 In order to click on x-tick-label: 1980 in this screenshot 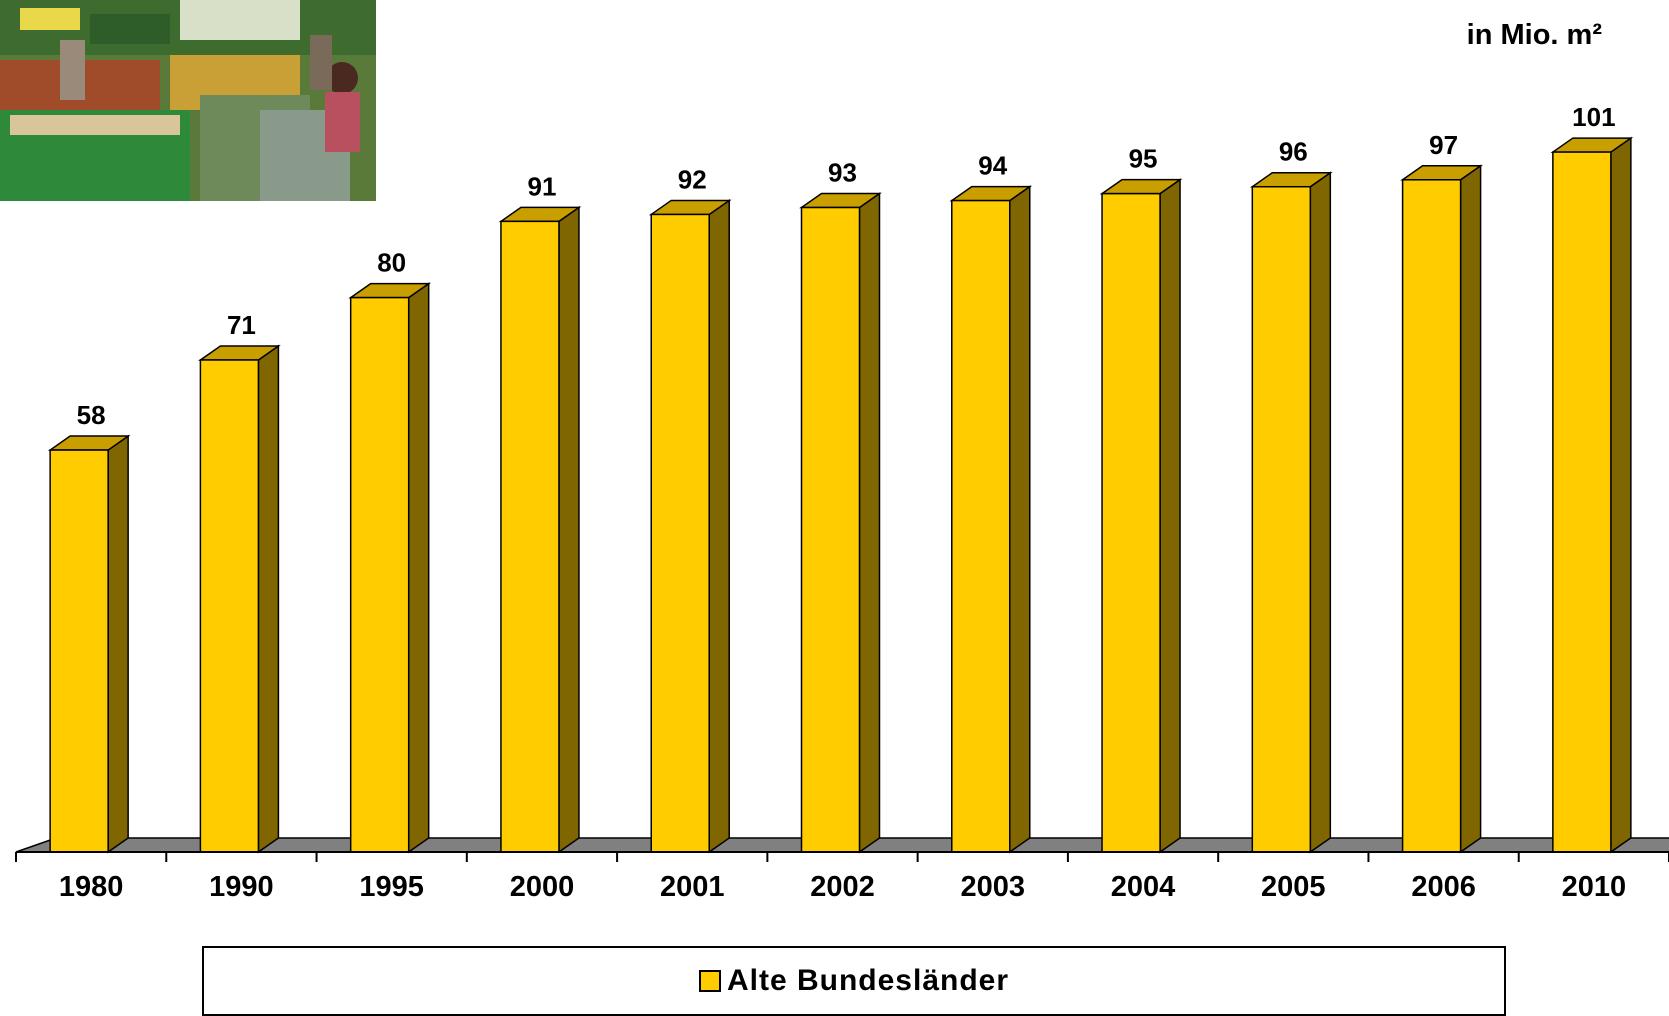, I will do `click(91, 887)`.